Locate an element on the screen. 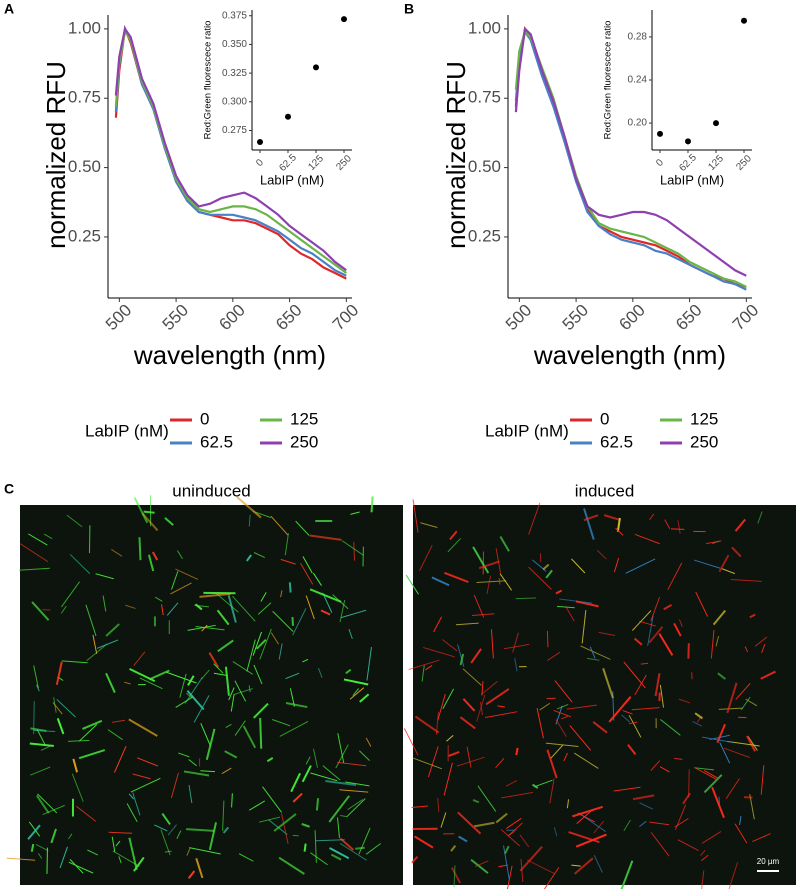 This screenshot has height=889, width=800. series-line is located at coordinates (630, 157).